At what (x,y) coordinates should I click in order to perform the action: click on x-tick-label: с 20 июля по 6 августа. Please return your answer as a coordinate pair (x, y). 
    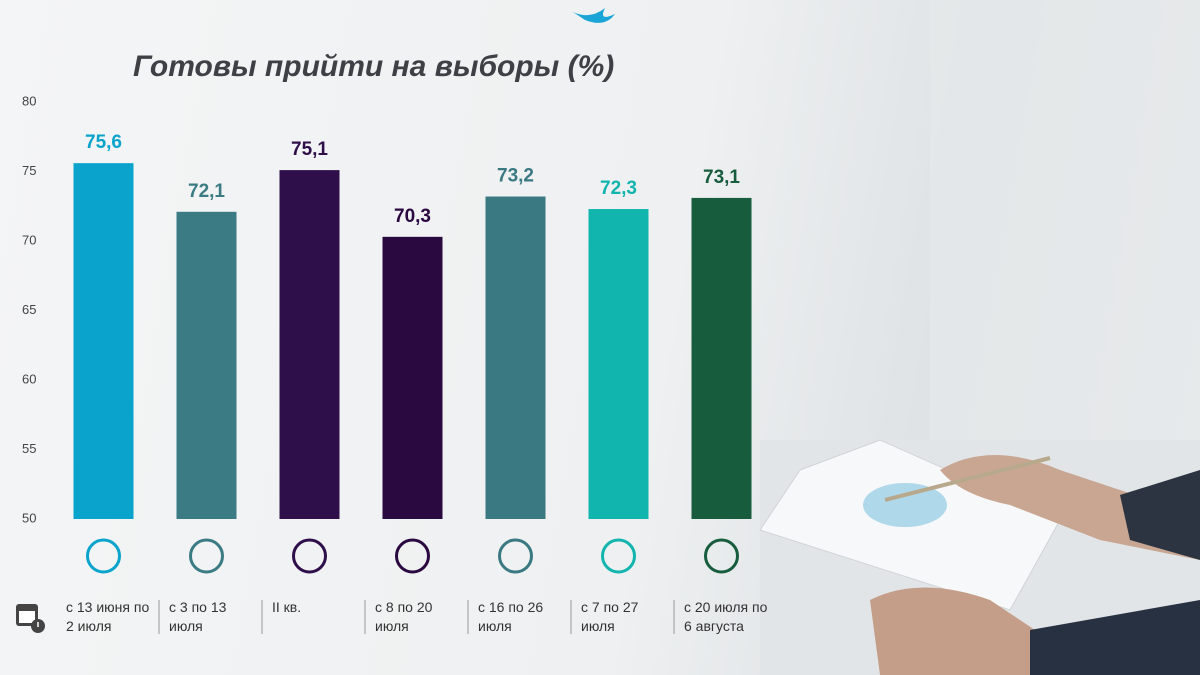
    Looking at the image, I should click on (726, 616).